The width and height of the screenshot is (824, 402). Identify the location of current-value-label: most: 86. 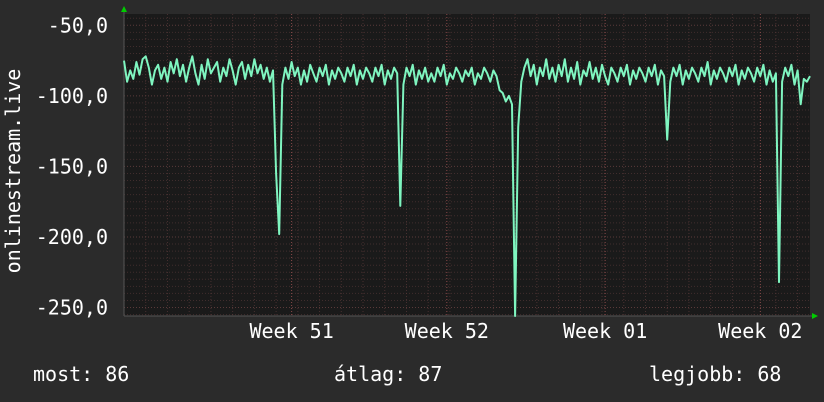
(81, 374).